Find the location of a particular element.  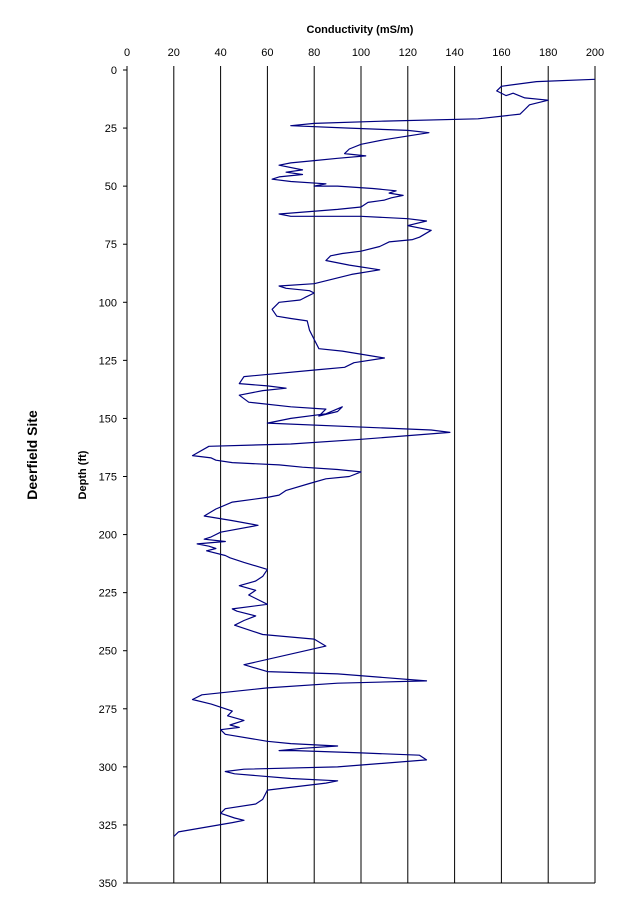

x-tick-label: 200 is located at coordinates (595, 53).